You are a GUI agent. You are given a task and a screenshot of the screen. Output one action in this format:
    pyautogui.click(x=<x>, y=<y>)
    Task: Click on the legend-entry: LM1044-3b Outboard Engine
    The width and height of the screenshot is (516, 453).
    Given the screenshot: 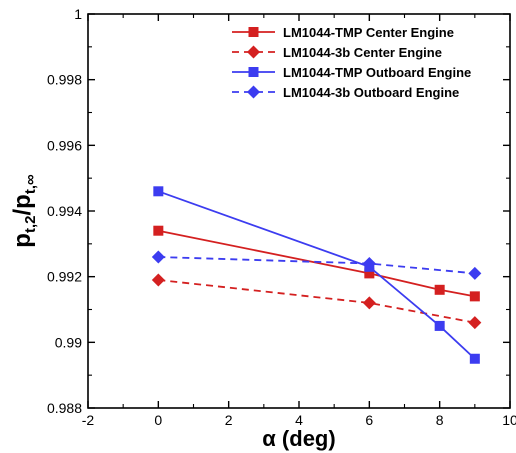 What is the action you would take?
    pyautogui.click(x=345, y=92)
    